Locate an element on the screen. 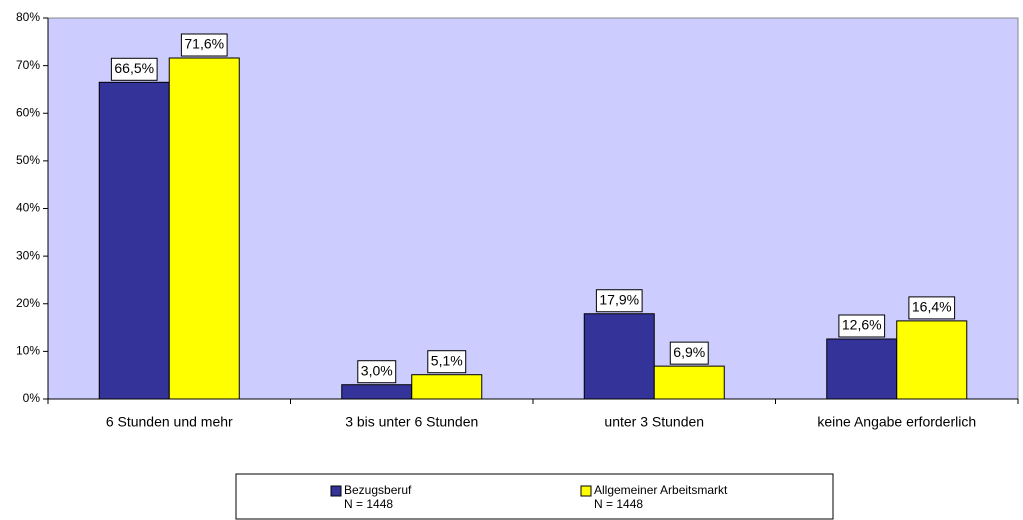 This screenshot has width=1023, height=520. data-label: 3,0% is located at coordinates (377, 370).